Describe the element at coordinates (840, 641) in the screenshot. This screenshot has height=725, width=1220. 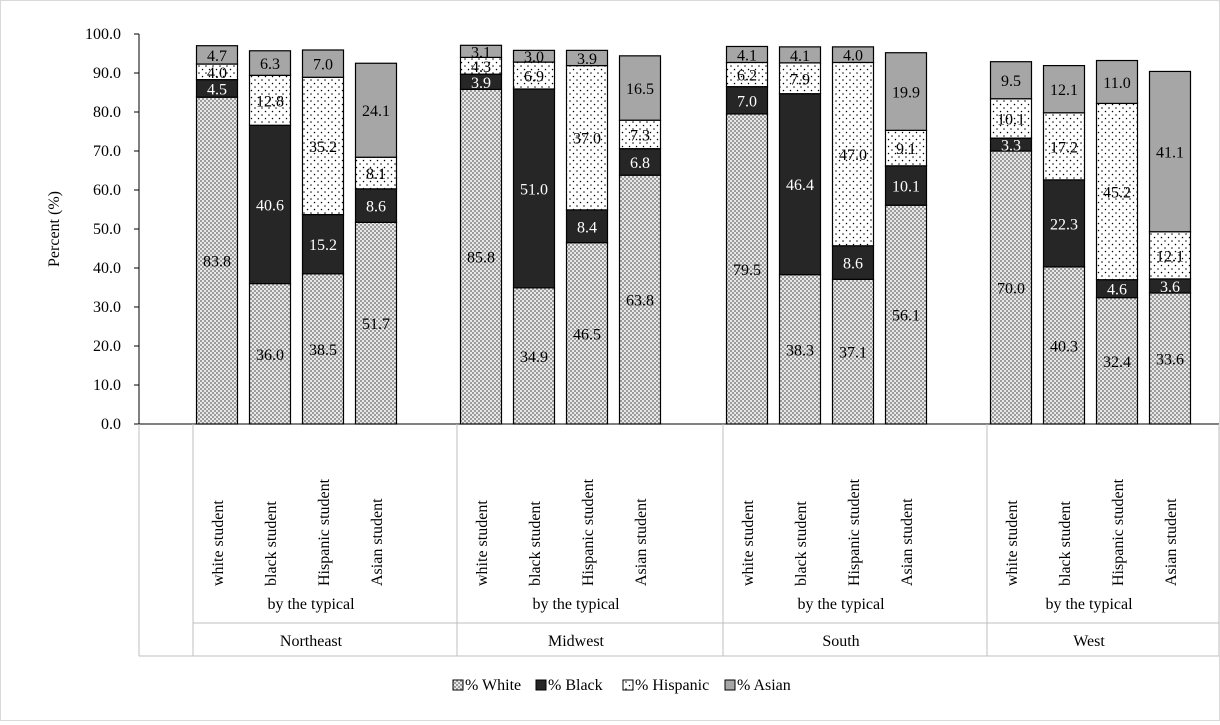
I see `region-label: South` at that location.